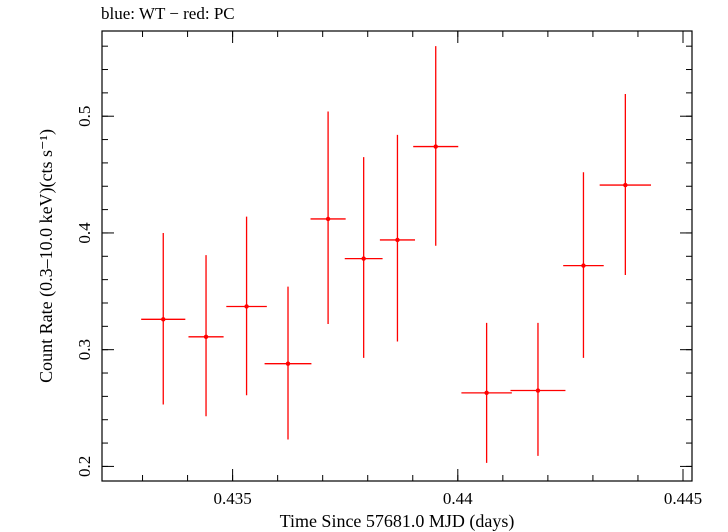 The width and height of the screenshot is (728, 532). I want to click on x-tick-label: 0.44, so click(458, 498).